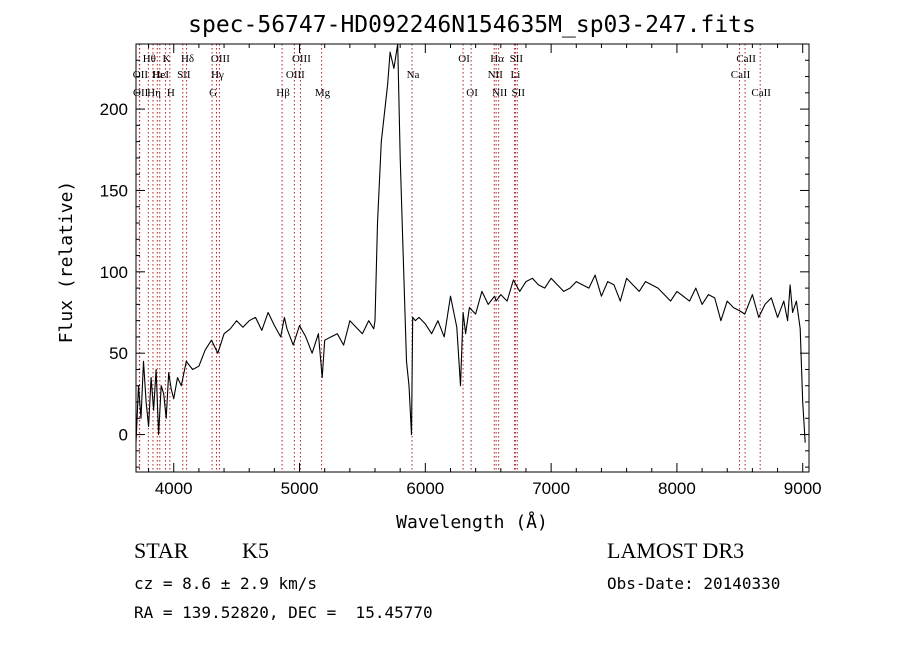  What do you see at coordinates (803, 488) in the screenshot?
I see `x-tick-label: 9000` at bounding box center [803, 488].